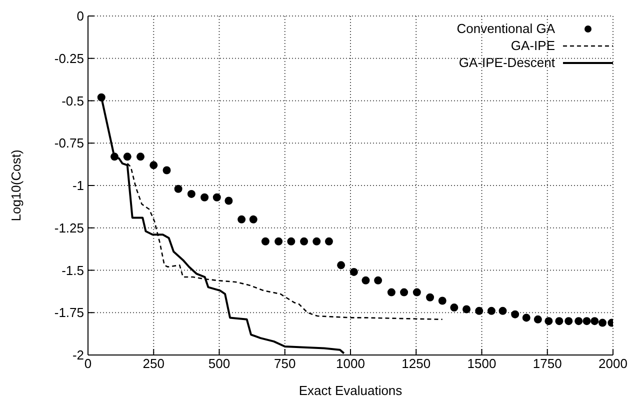 This screenshot has width=643, height=413. What do you see at coordinates (481, 364) in the screenshot?
I see `x-tick-label: 1500` at bounding box center [481, 364].